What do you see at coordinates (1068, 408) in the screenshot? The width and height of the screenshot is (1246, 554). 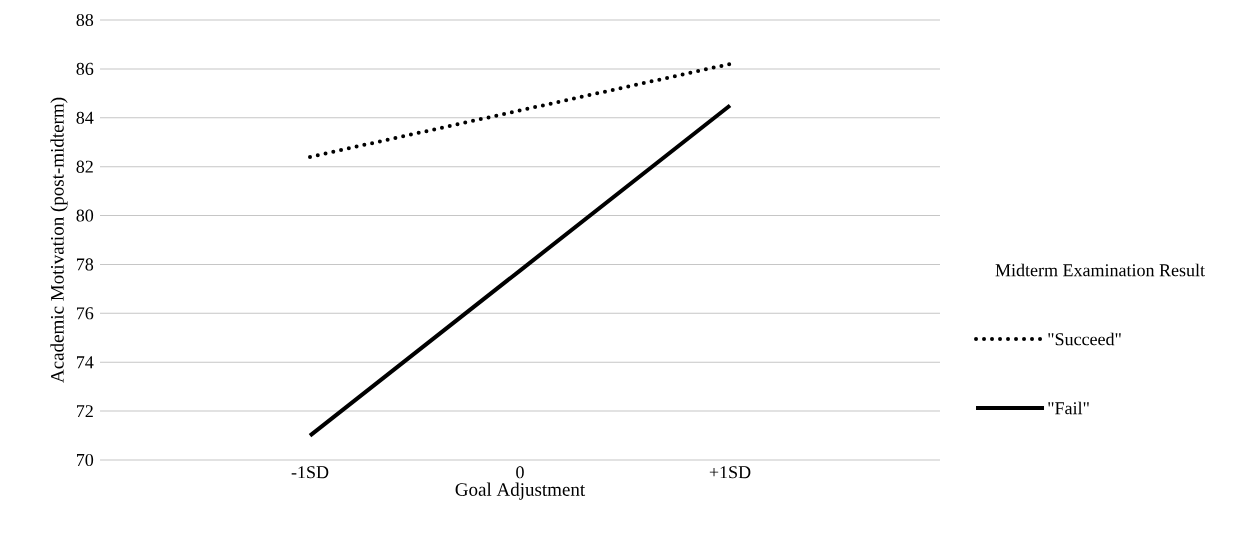 I see `legend-label: "Fail"` at bounding box center [1068, 408].